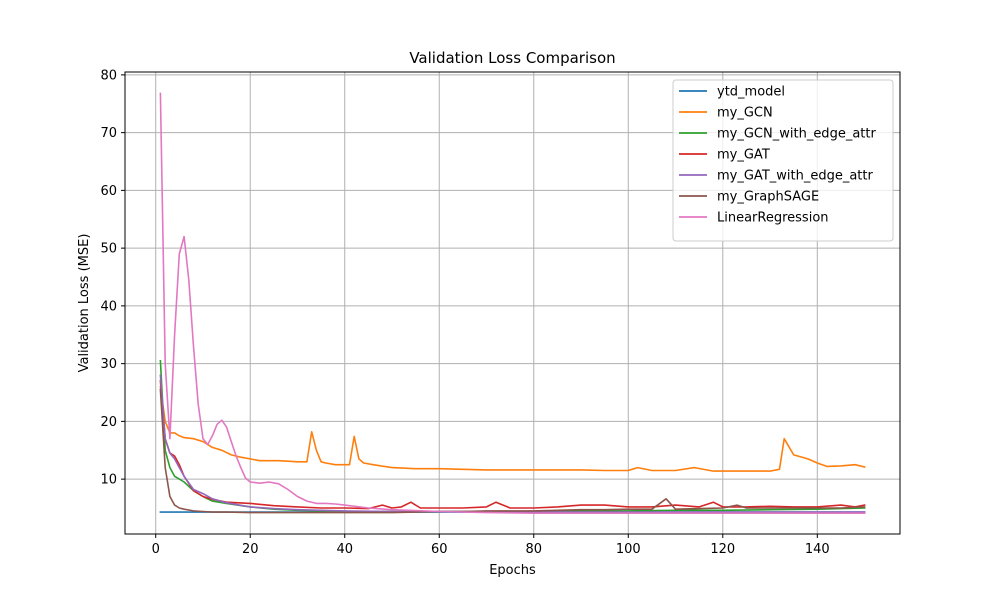 This screenshot has height=600, width=1000. I want to click on series-line-my-graphsage, so click(512, 451).